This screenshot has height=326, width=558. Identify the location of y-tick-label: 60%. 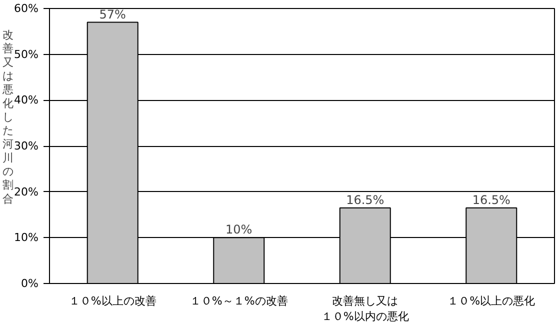
(26, 8).